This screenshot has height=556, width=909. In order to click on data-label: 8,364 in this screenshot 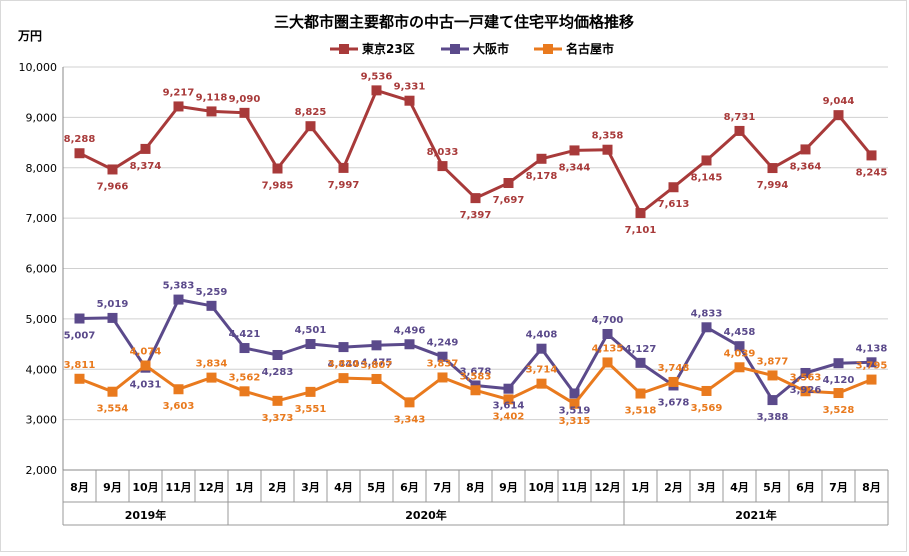, I will do `click(806, 166)`.